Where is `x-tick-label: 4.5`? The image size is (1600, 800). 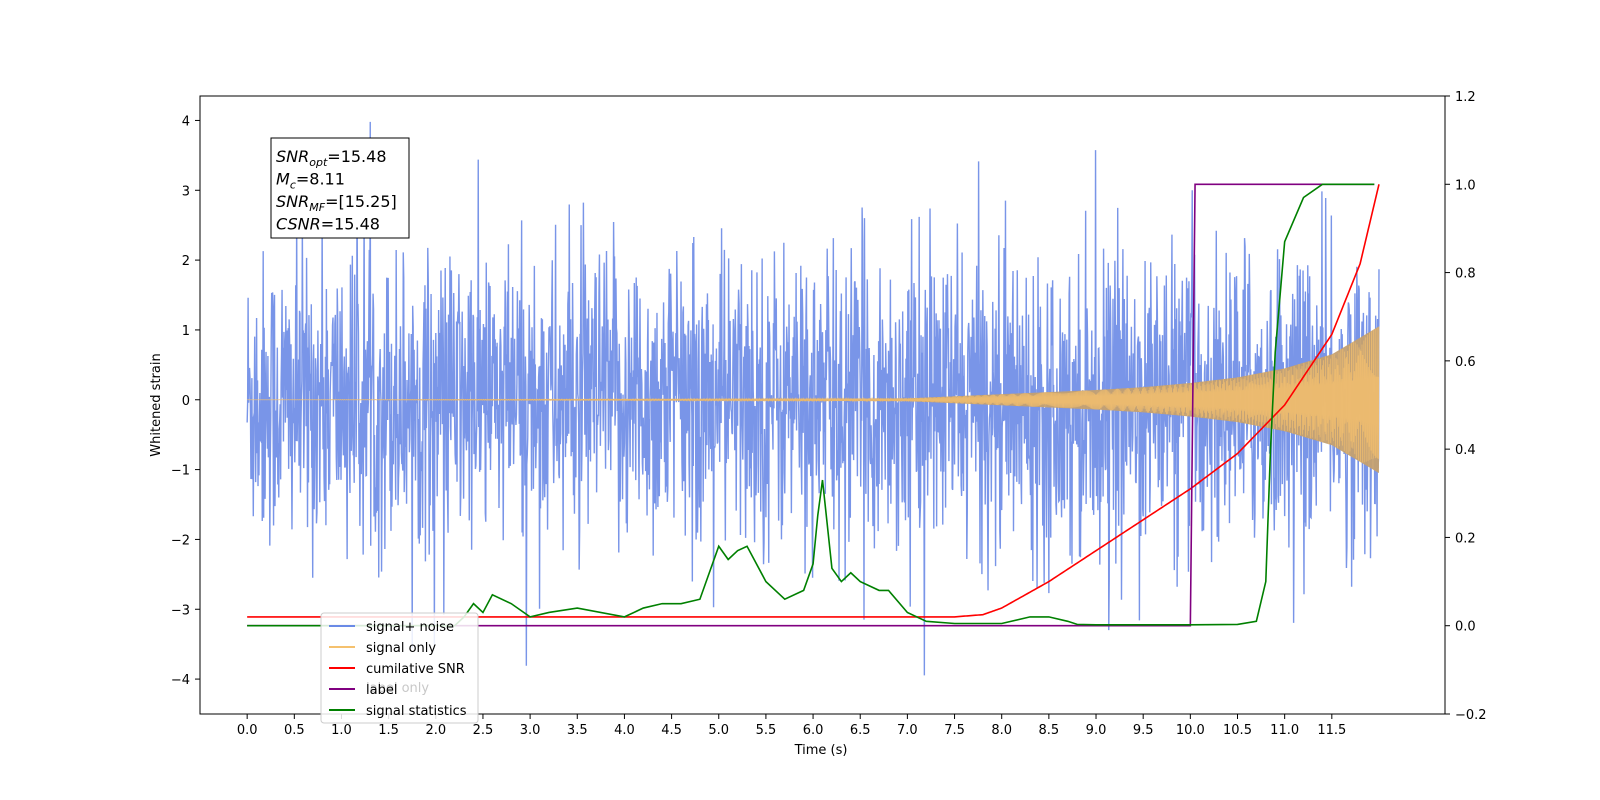
x-tick-label: 4.5 is located at coordinates (671, 730).